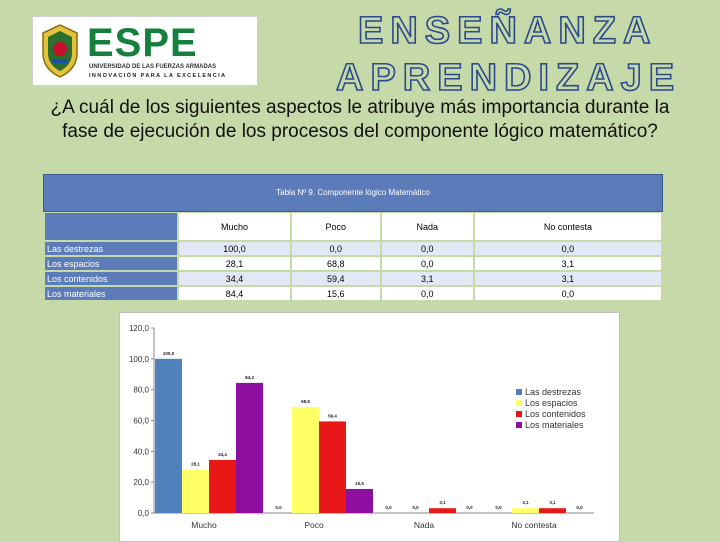 The height and width of the screenshot is (542, 720). I want to click on table-caption: Tabla Nº 9. Componente lógico Matemático, so click(353, 193).